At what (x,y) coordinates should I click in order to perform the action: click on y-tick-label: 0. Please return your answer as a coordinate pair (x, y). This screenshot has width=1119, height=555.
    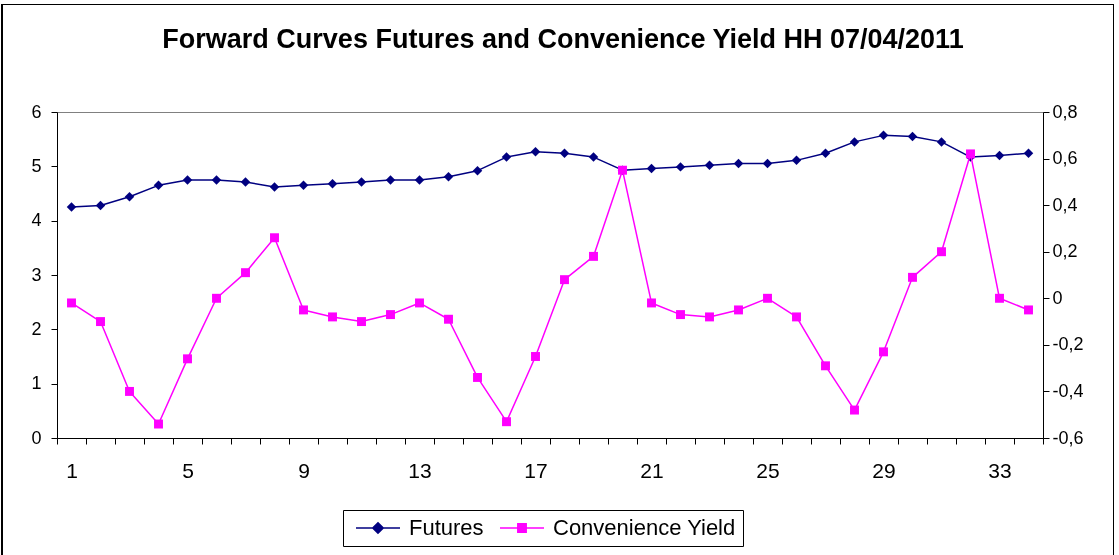
    Looking at the image, I should click on (36, 437).